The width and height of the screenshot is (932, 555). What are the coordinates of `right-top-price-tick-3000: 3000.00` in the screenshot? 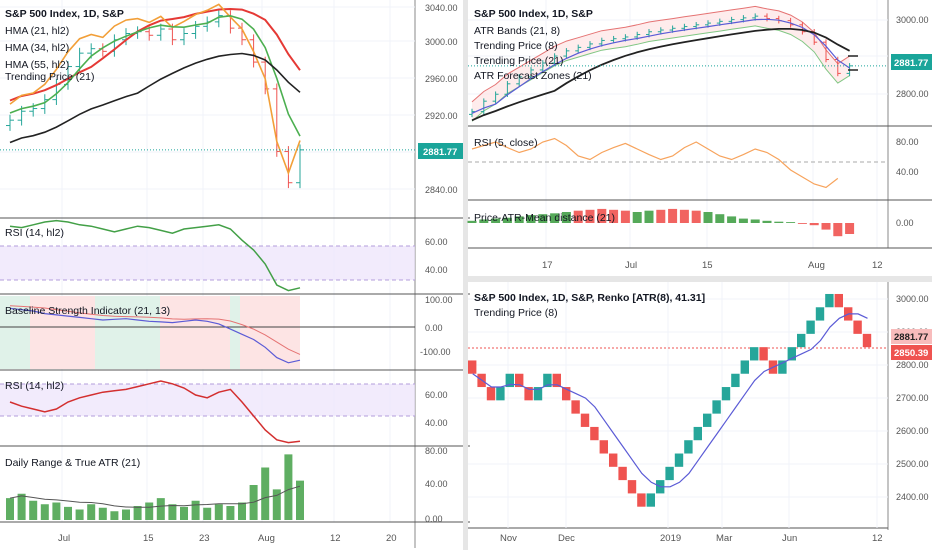 It's located at (912, 20).